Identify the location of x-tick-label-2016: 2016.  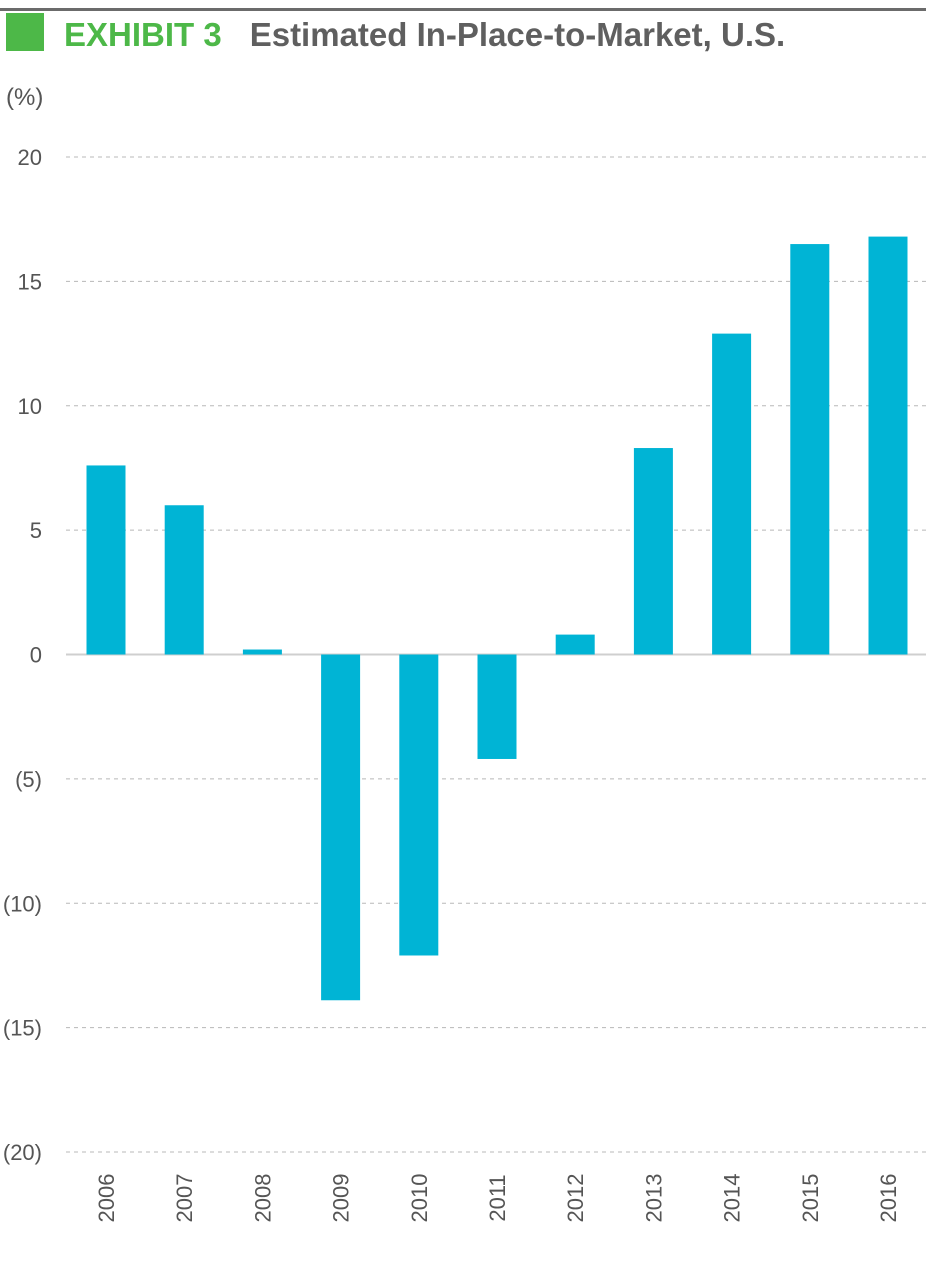
(888, 1198).